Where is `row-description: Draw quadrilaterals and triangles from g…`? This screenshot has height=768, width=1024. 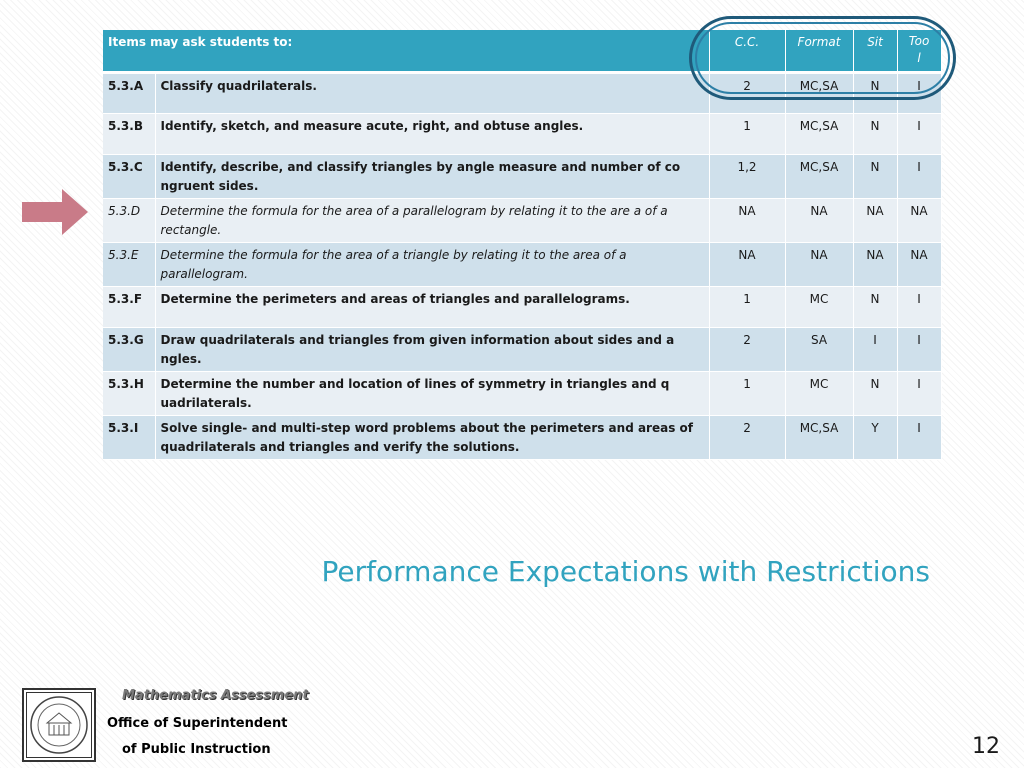 row-description: Draw quadrilaterals and triangles from g… is located at coordinates (432, 349).